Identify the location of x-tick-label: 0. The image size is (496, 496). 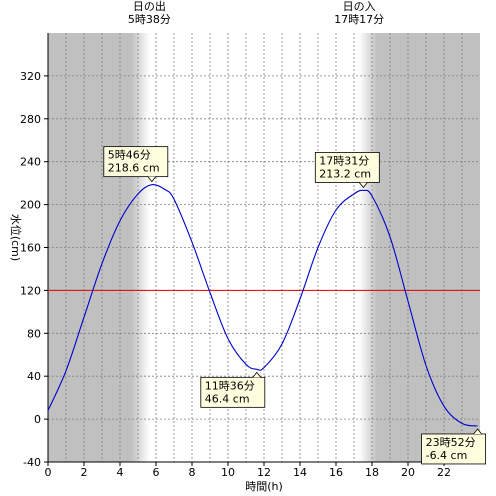
(48, 472).